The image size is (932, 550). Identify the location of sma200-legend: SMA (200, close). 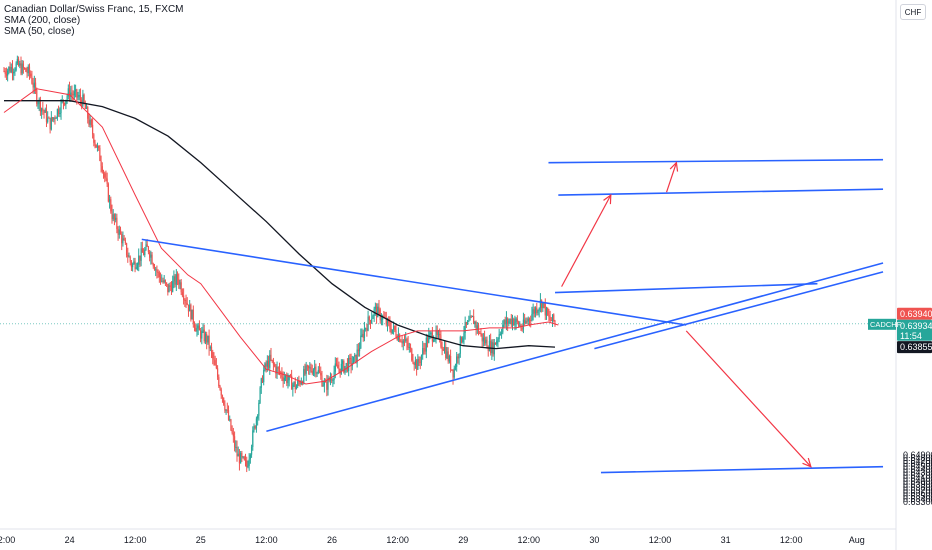
(42, 20).